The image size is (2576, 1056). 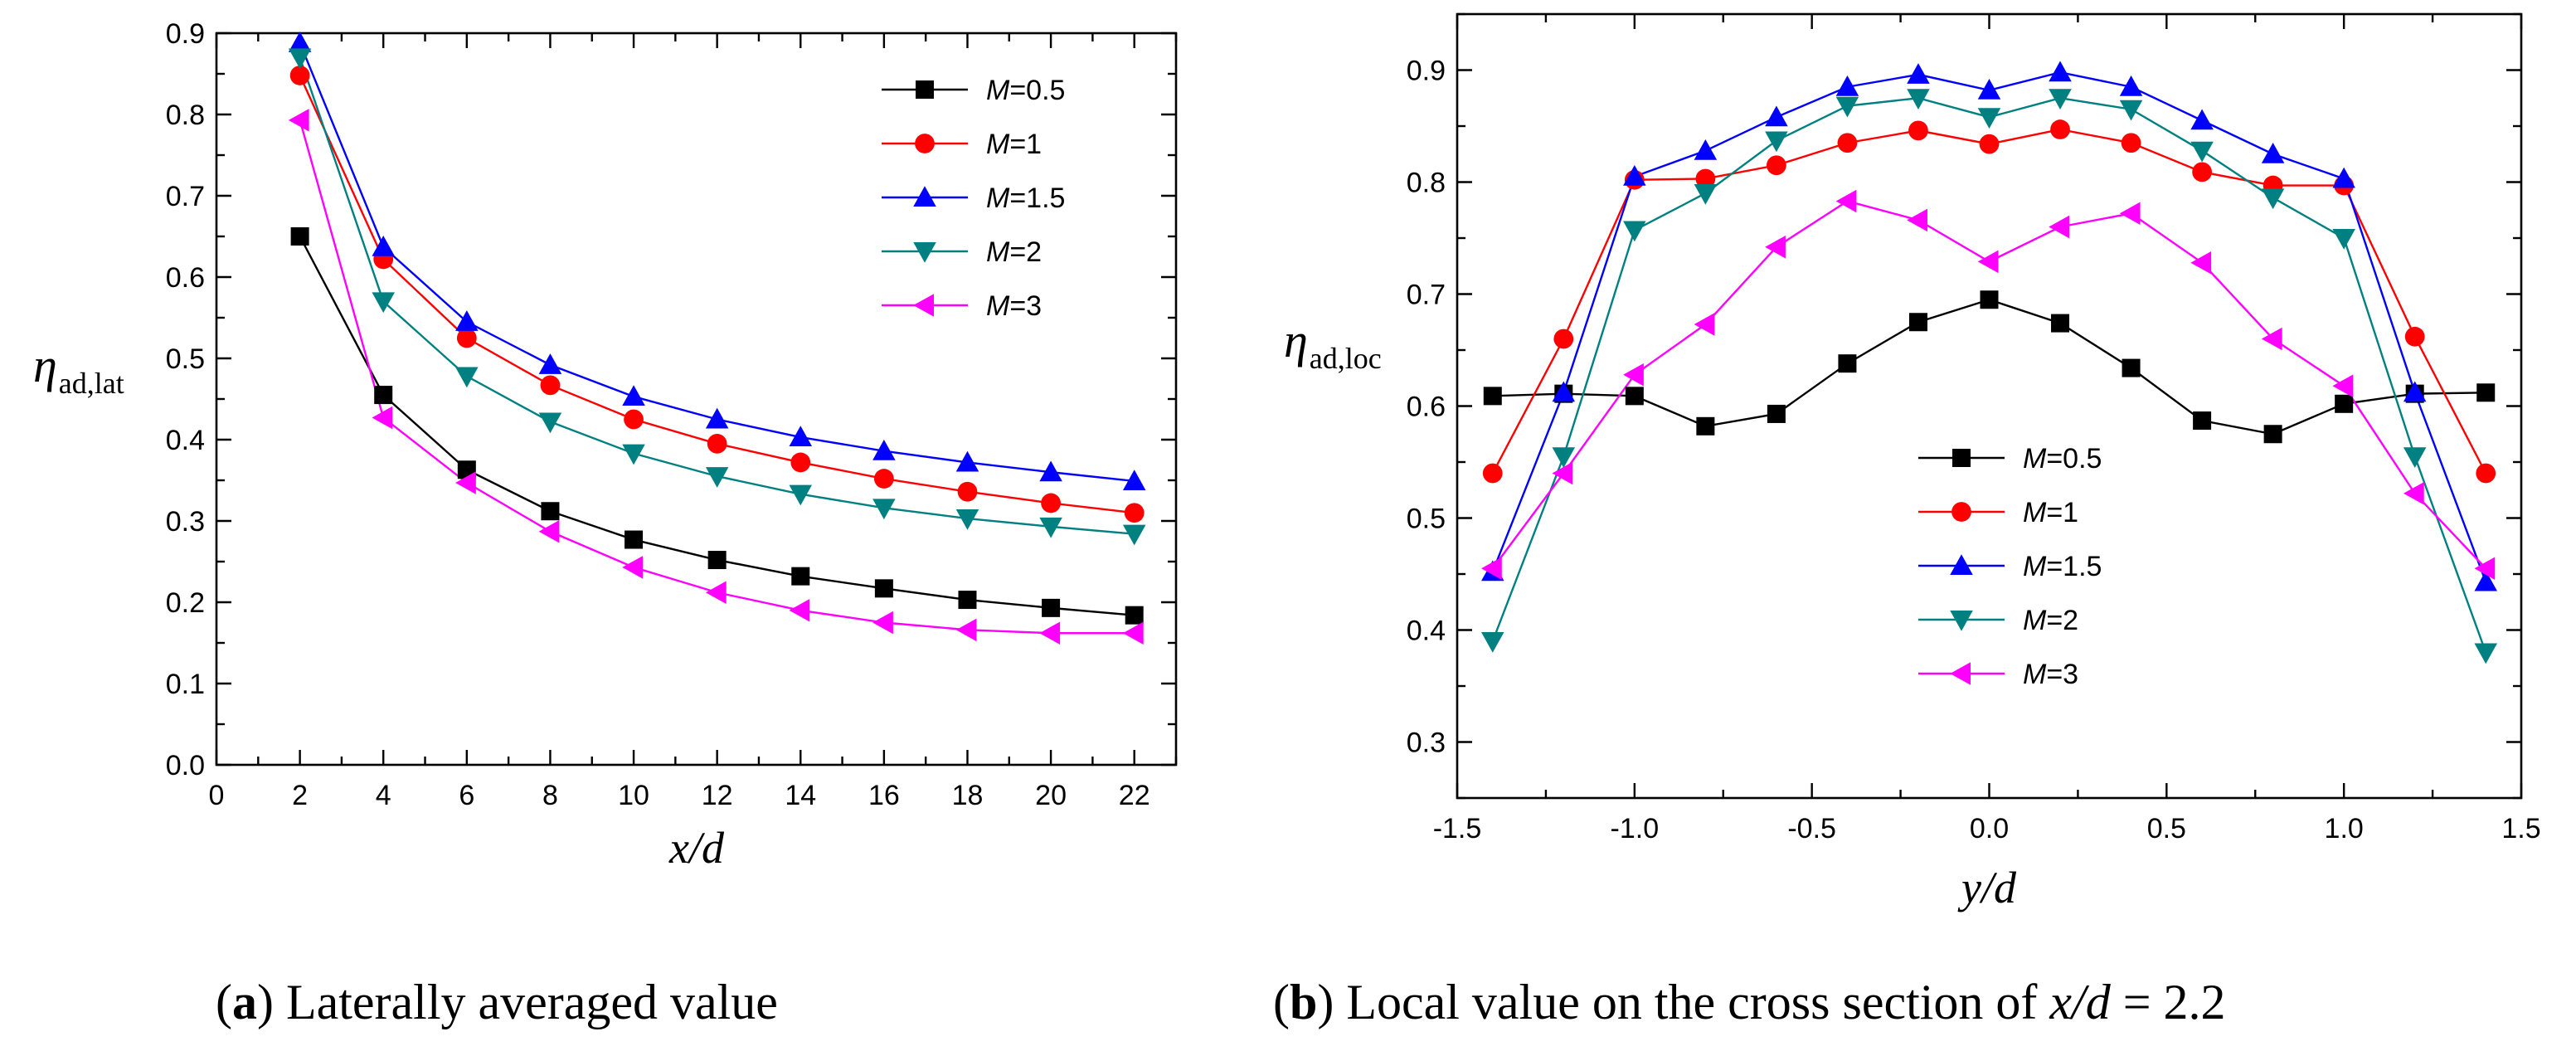 I want to click on legend-label: M=3, so click(x=1014, y=306).